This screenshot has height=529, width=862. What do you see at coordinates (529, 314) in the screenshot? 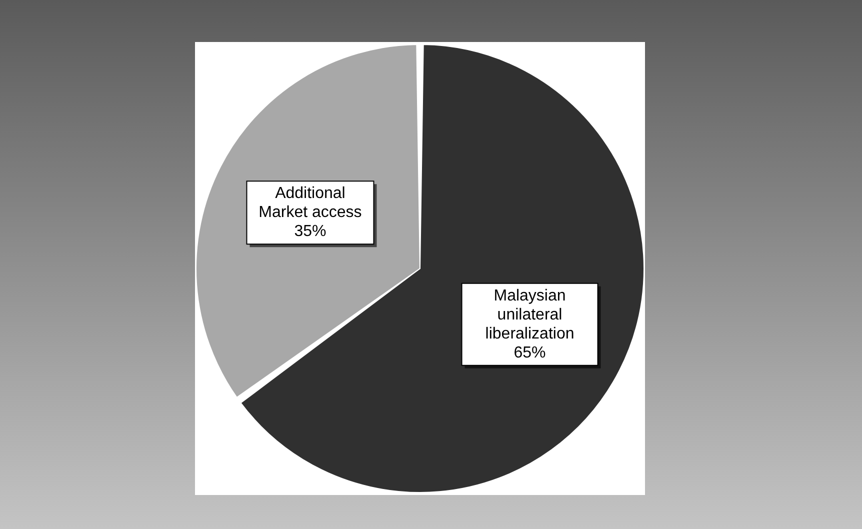
I see `slice-label: Malaysian unilateral liberalization` at bounding box center [529, 314].